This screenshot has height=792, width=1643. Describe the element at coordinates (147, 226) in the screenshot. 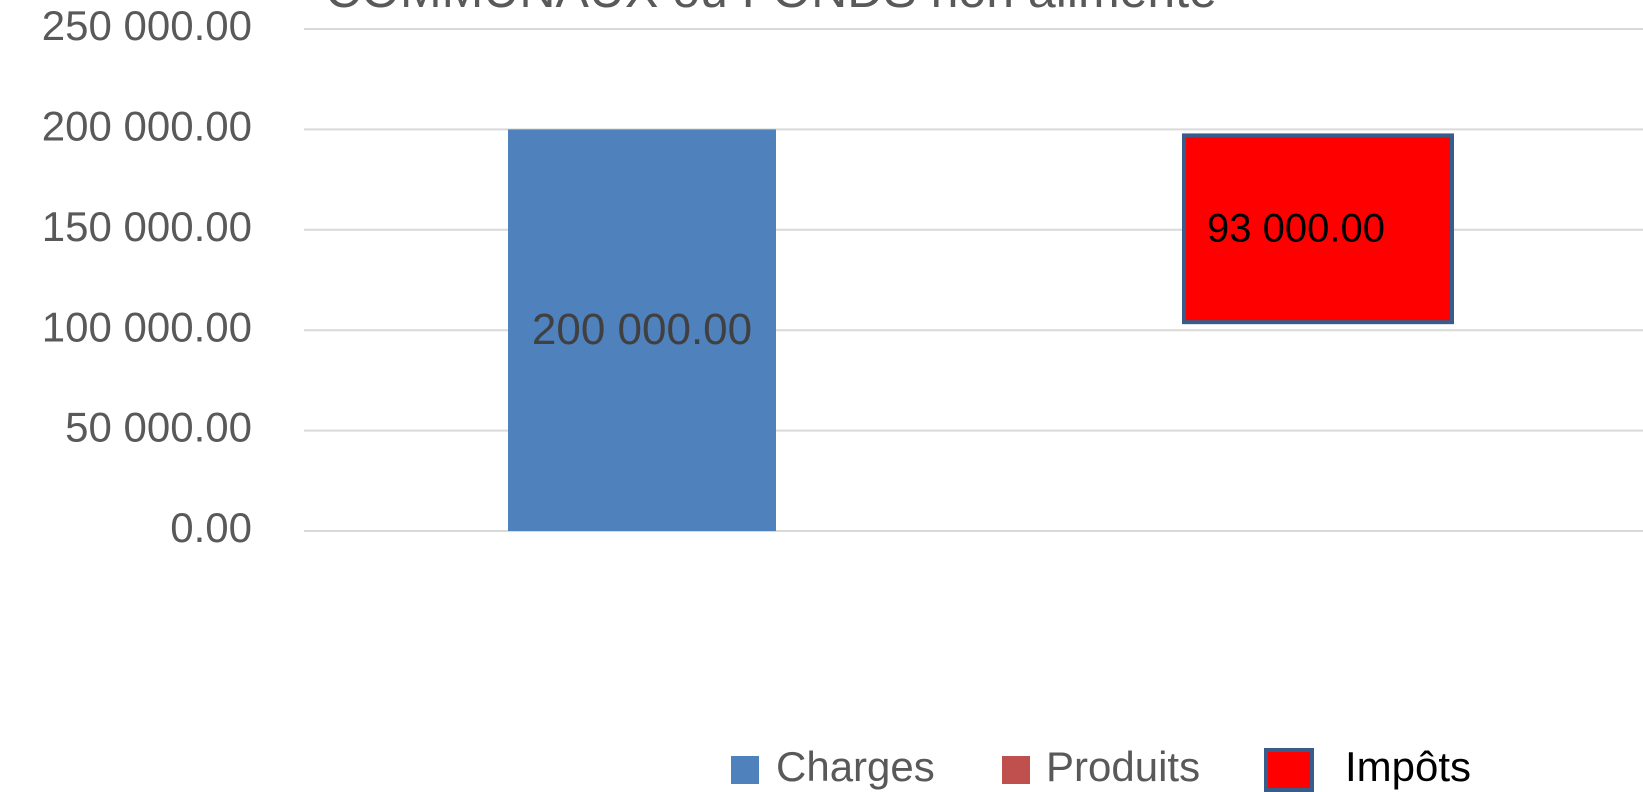

I see `y-tick-label: 150 000.00` at that location.